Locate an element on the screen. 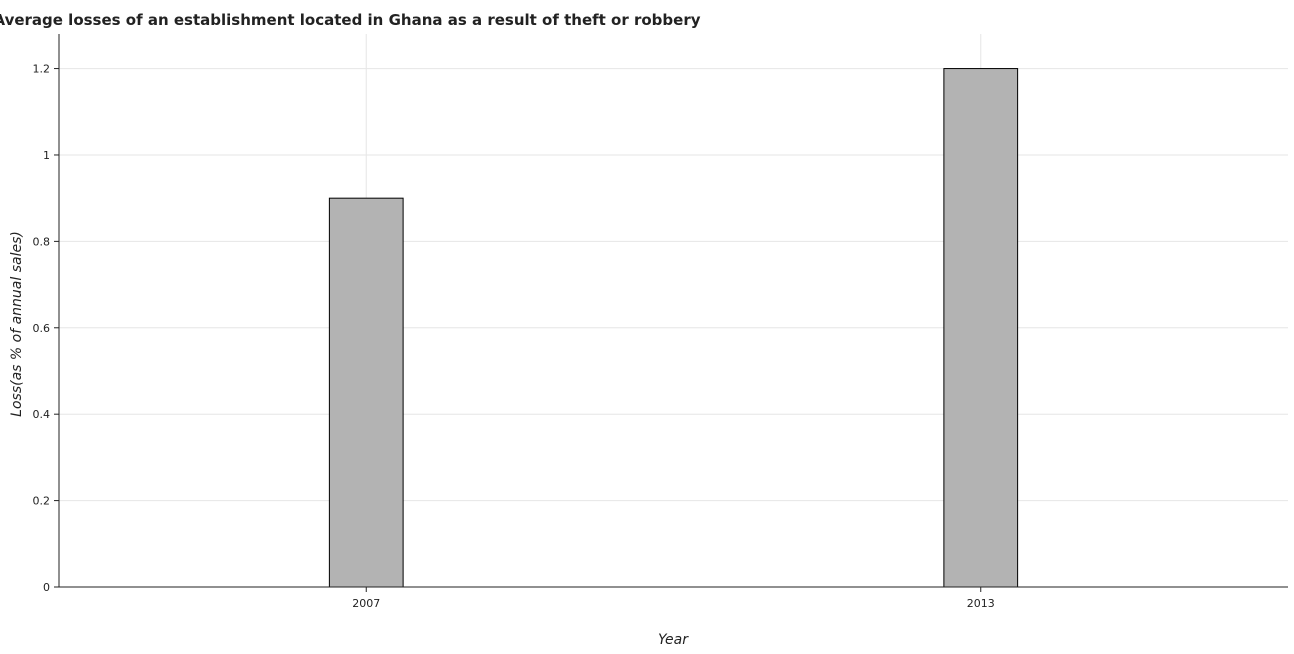 Image resolution: width=1294 pixels, height=654 pixels. x-axis-label: Year is located at coordinates (673, 640).